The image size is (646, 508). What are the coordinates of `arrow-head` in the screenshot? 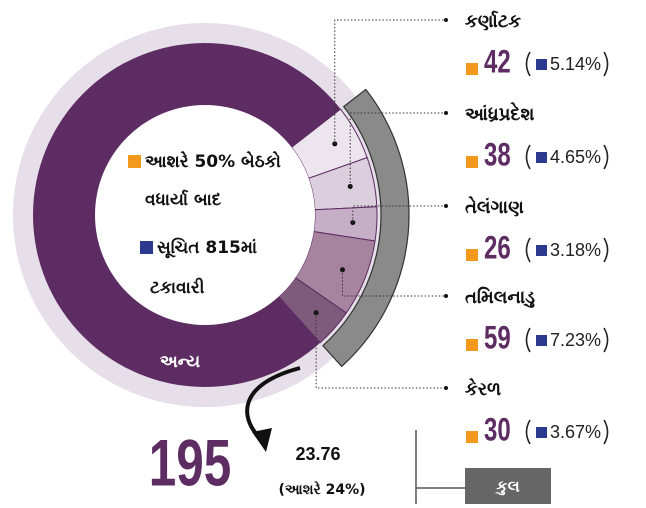 It's located at (262, 440).